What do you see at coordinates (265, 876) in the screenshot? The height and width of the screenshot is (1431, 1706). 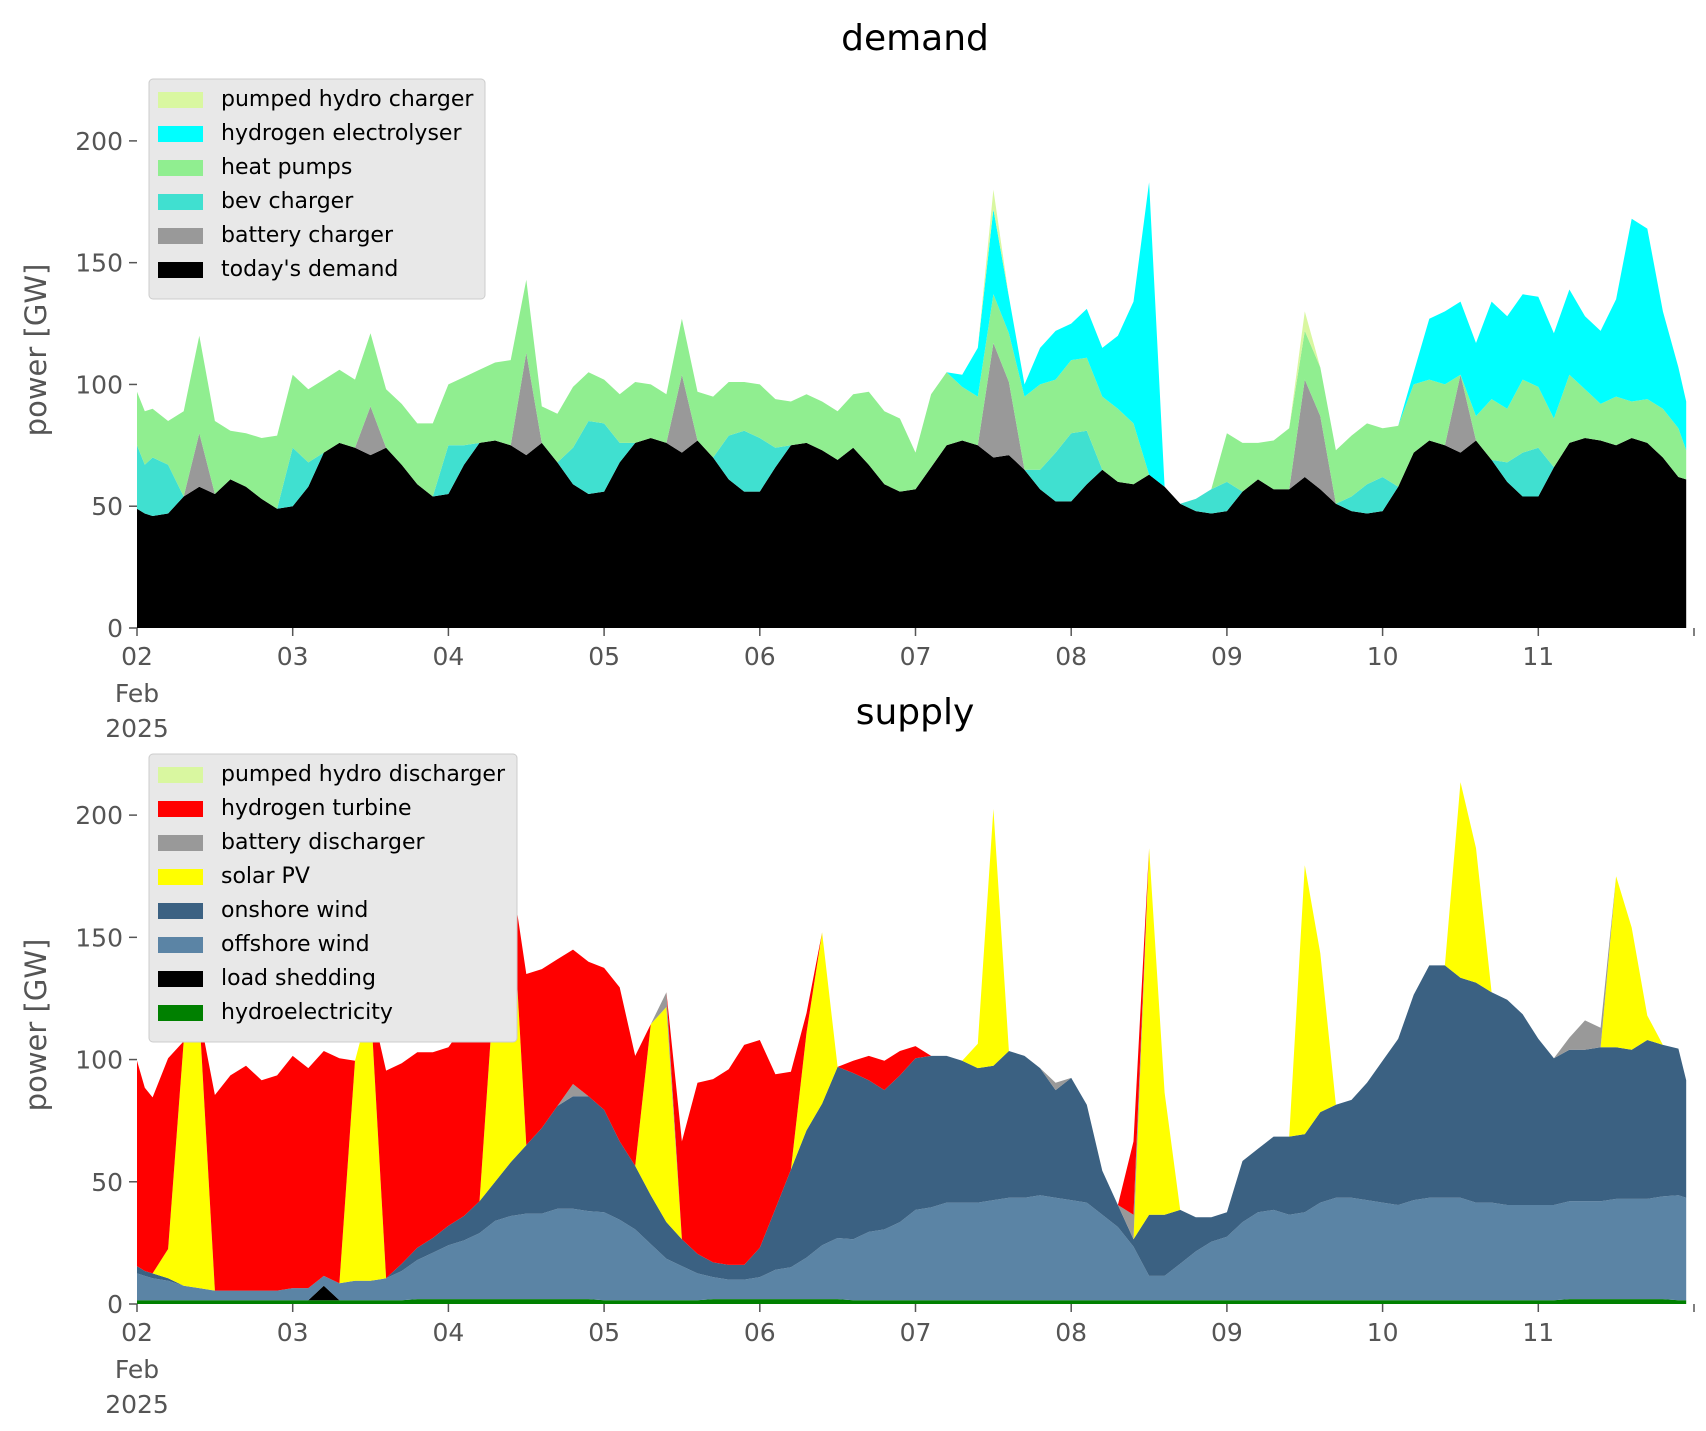 I see `supply-legend-label: solar PV` at bounding box center [265, 876].